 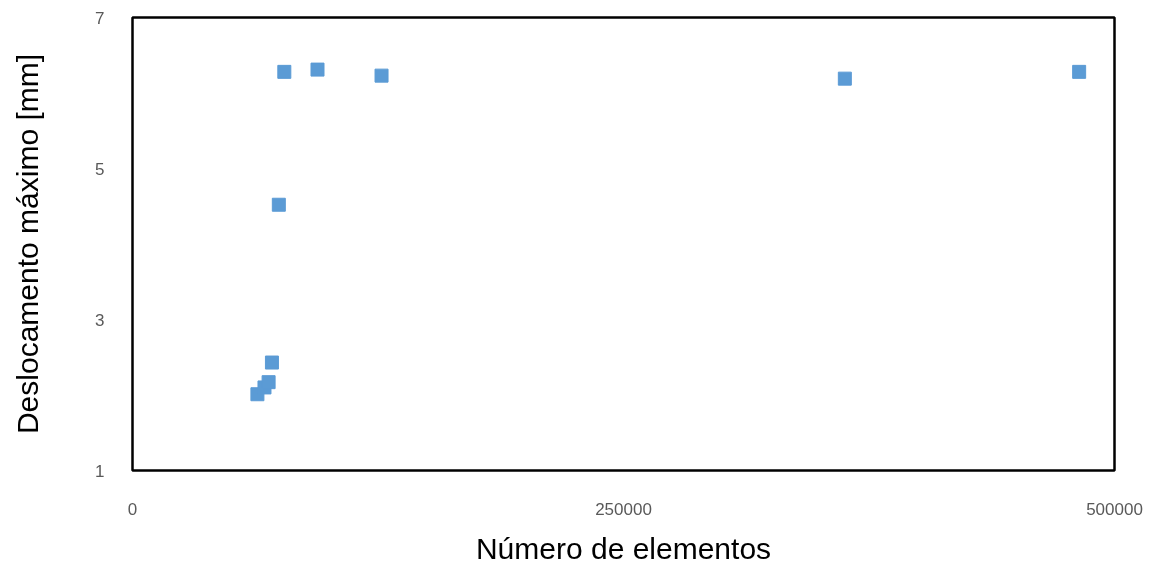 What do you see at coordinates (1114, 509) in the screenshot?
I see `x-tick-label: 500000` at bounding box center [1114, 509].